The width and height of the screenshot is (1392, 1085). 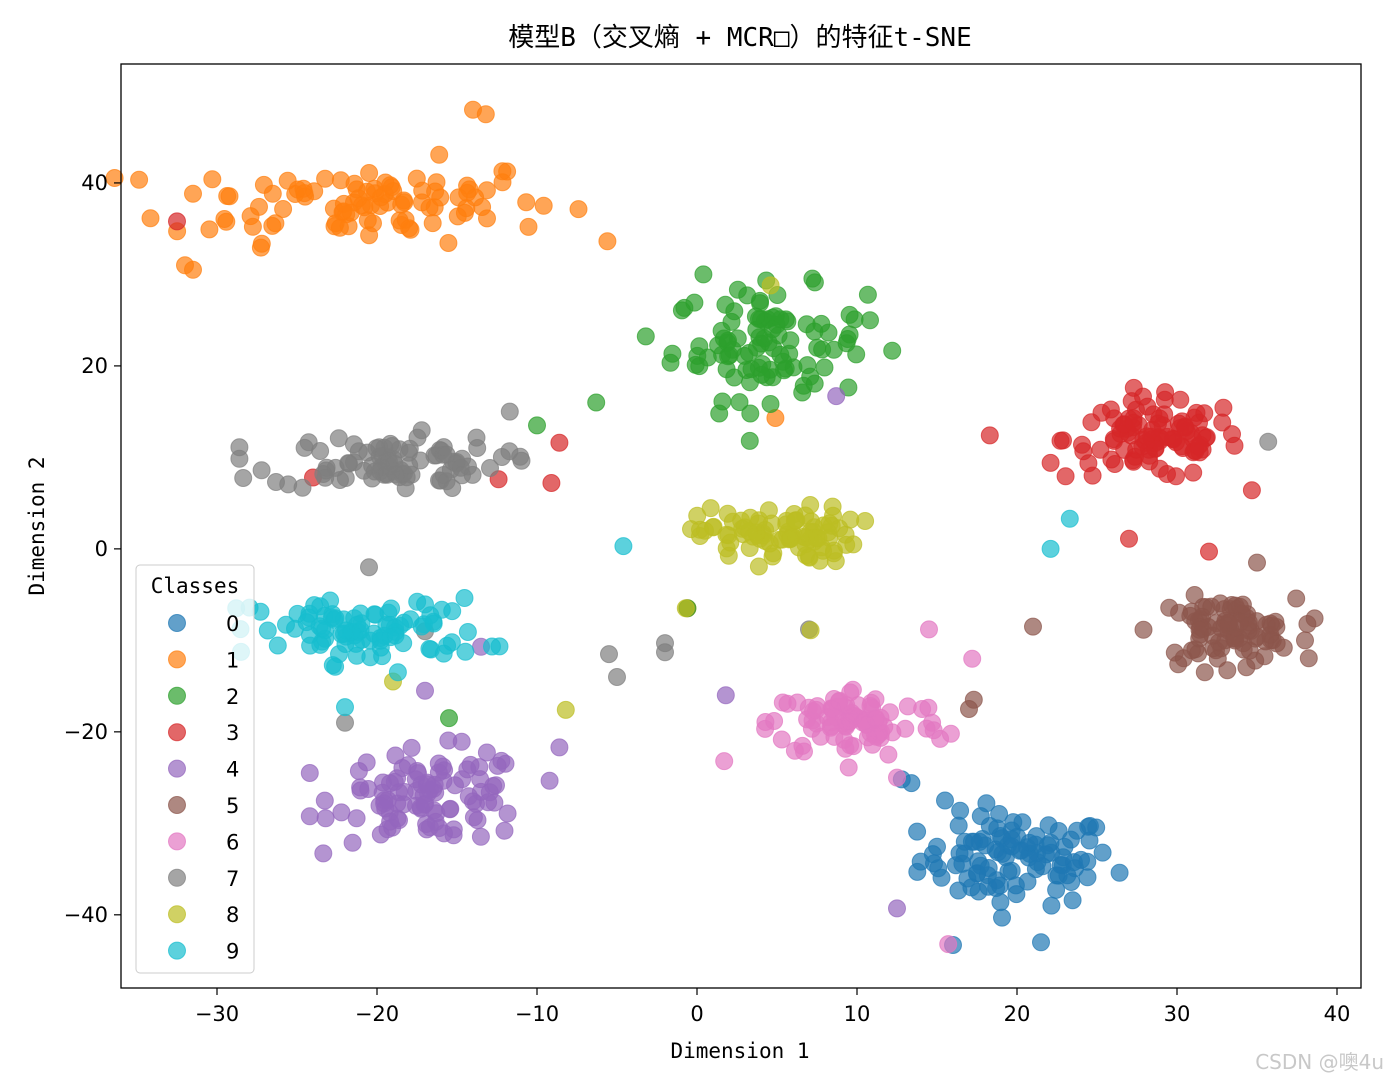 I want to click on legend-label: 9, so click(x=232, y=952).